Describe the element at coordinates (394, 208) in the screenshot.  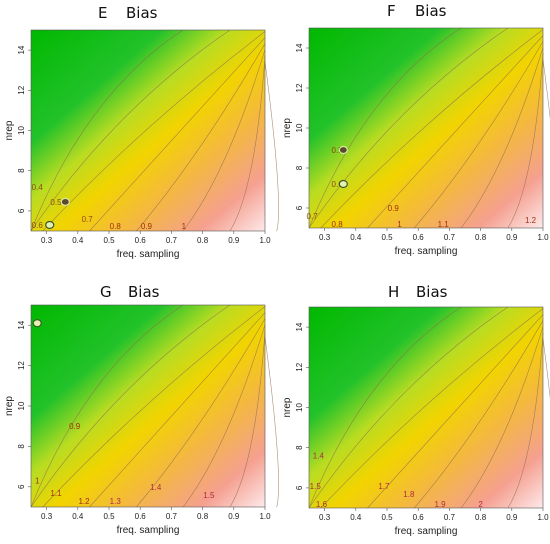
I see `contour-label: 0.9` at that location.